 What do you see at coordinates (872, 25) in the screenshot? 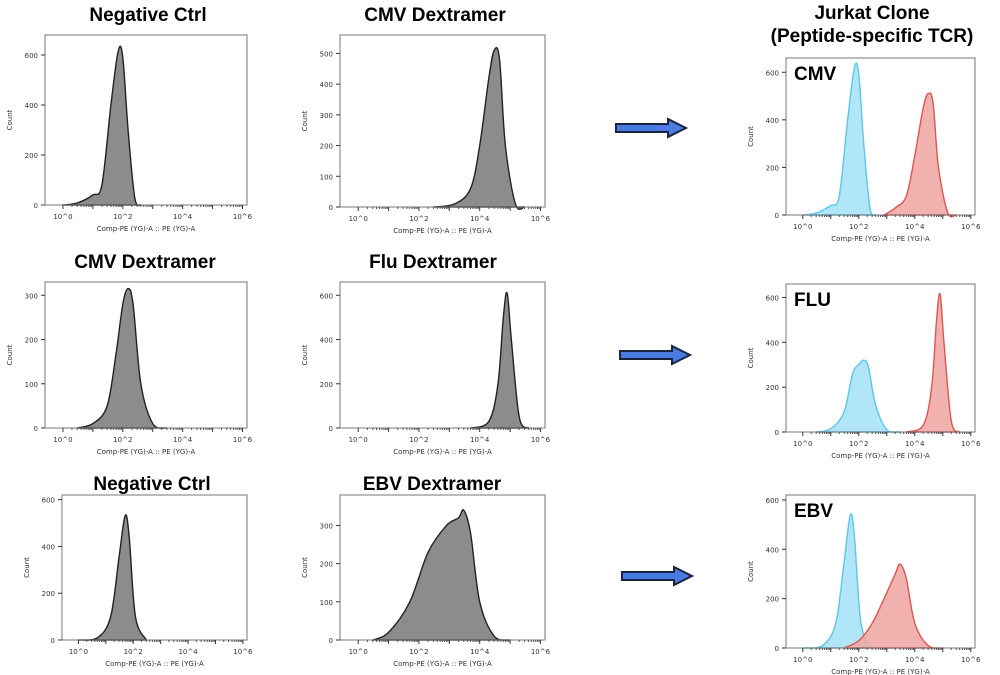
I see `column-title: Jurkat Clone (Peptide-specific TCR)` at bounding box center [872, 25].